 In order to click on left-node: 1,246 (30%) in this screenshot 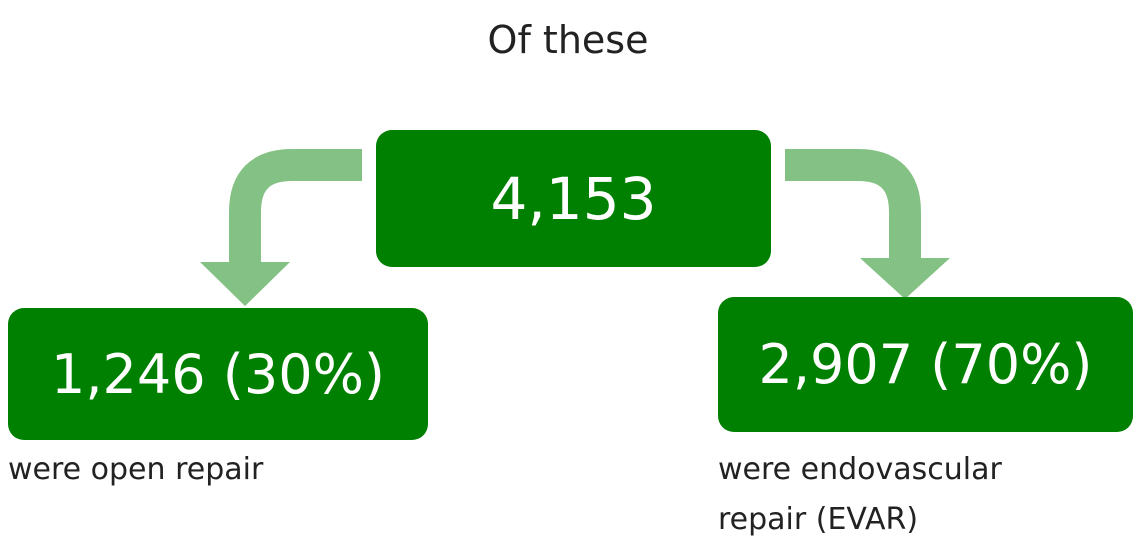, I will do `click(218, 374)`.